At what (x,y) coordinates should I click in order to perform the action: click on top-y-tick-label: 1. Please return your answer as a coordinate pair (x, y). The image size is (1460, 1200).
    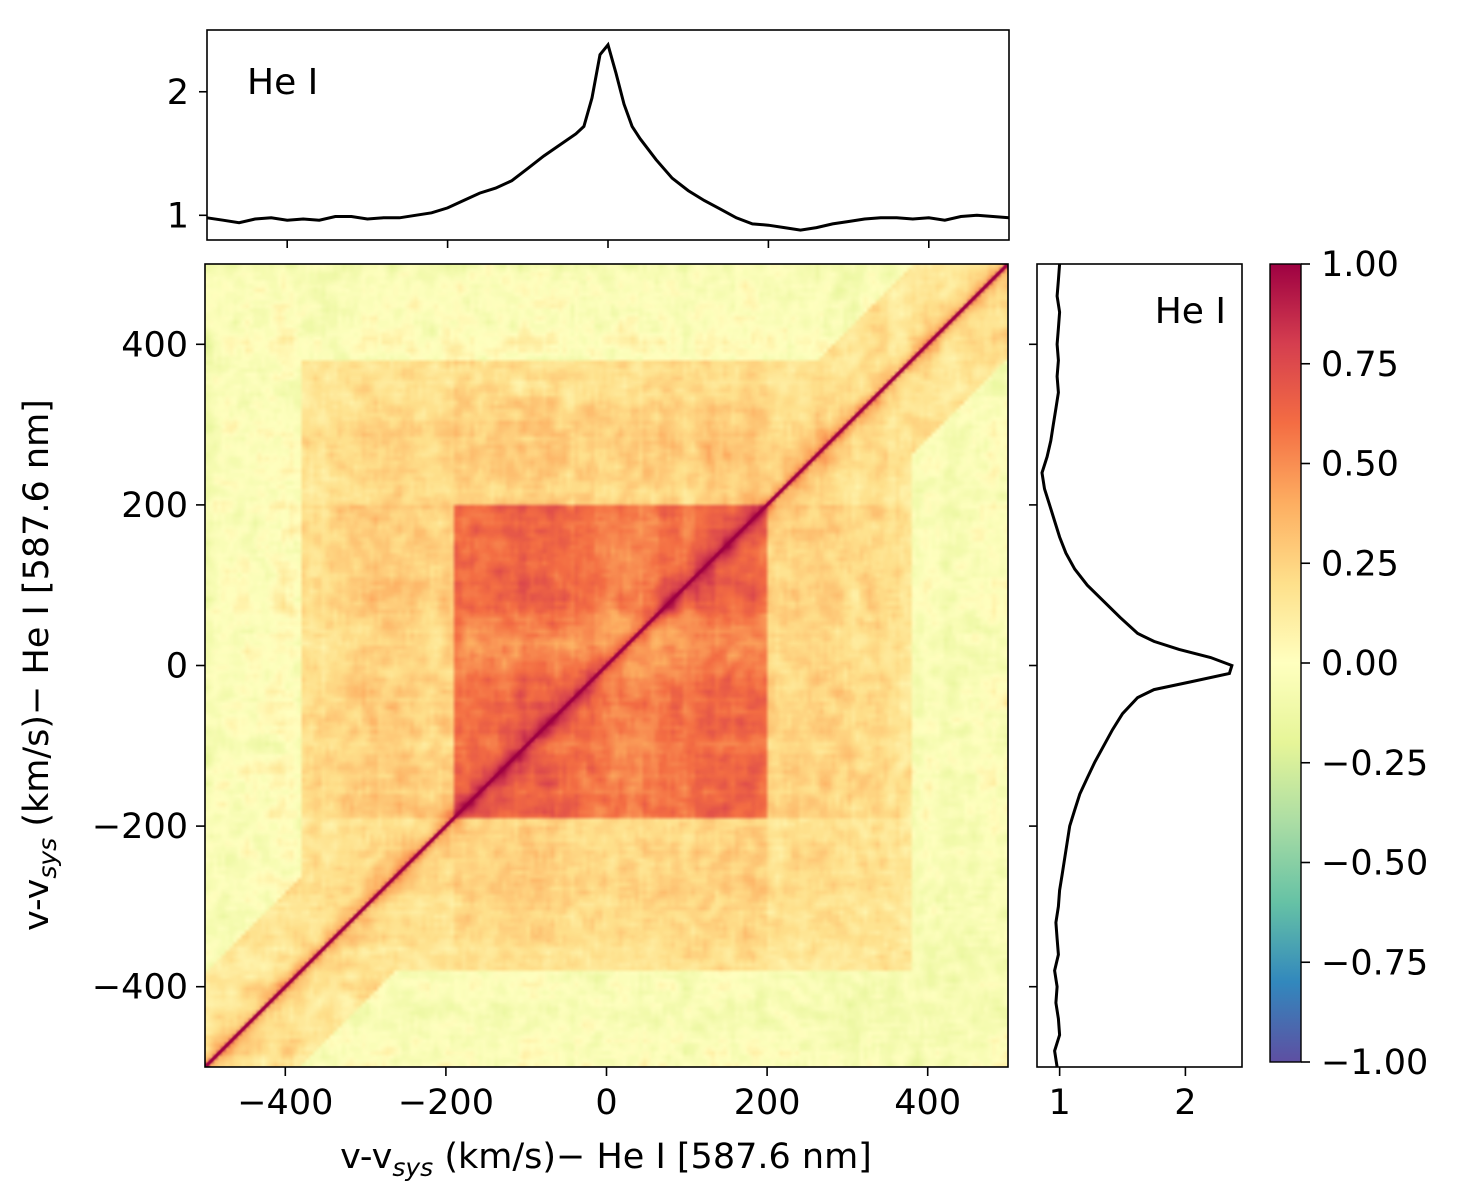
    Looking at the image, I should click on (178, 216).